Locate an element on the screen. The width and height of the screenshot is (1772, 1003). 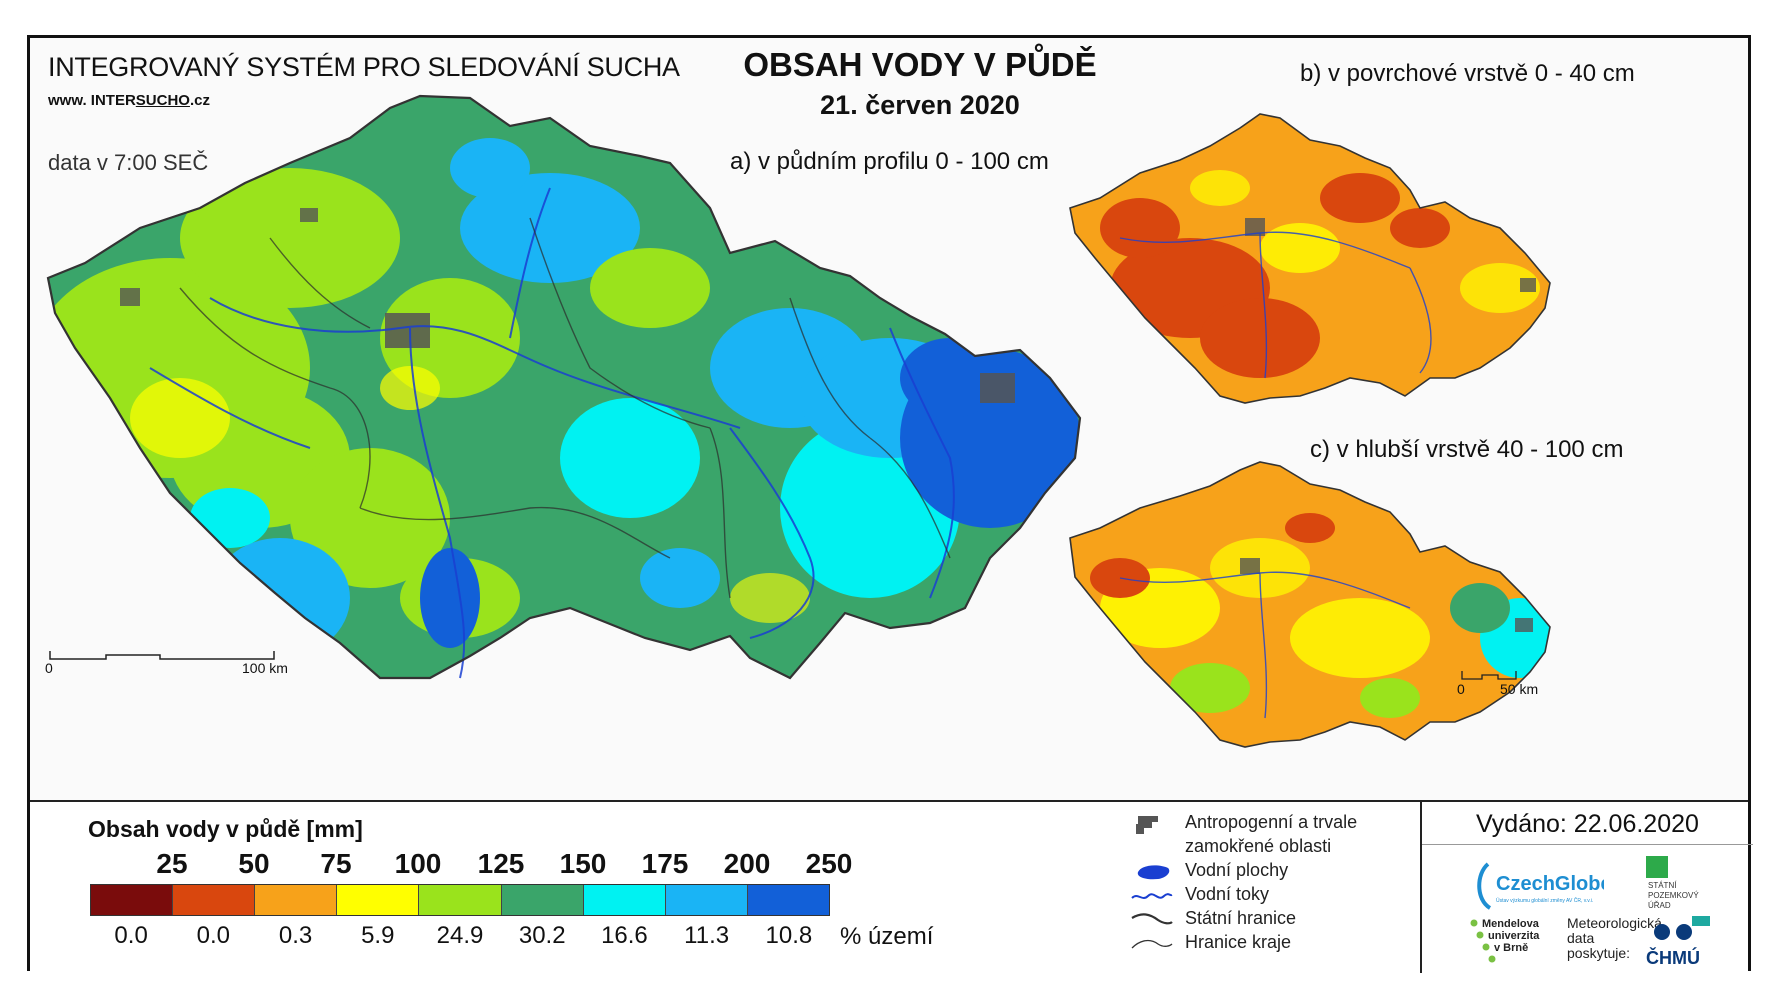
map-a-label: a) v půdním profilu 0 - 100 cm is located at coordinates (889, 161).